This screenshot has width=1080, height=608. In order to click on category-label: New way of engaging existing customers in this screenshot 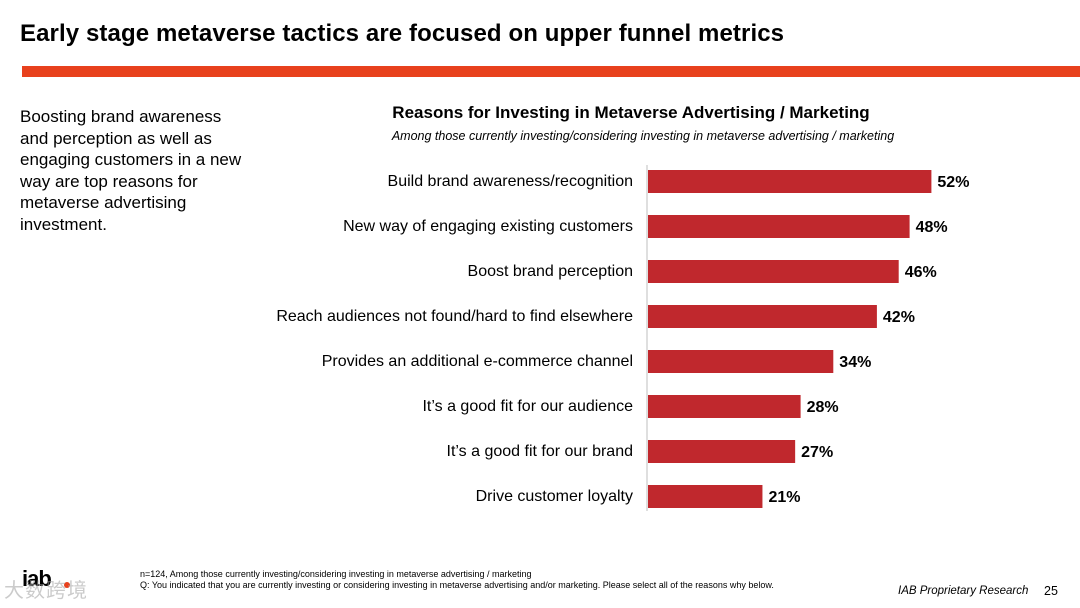, I will do `click(488, 226)`.